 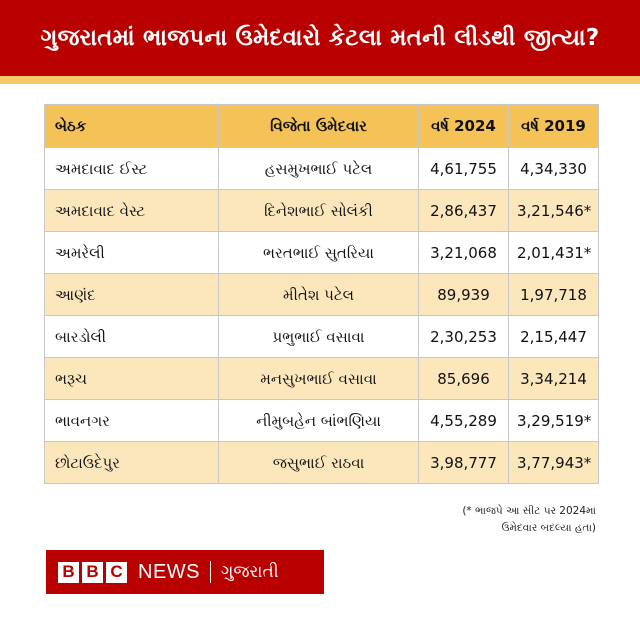 I want to click on seat-cell: છોટાઉદેપુર, so click(x=131, y=462).